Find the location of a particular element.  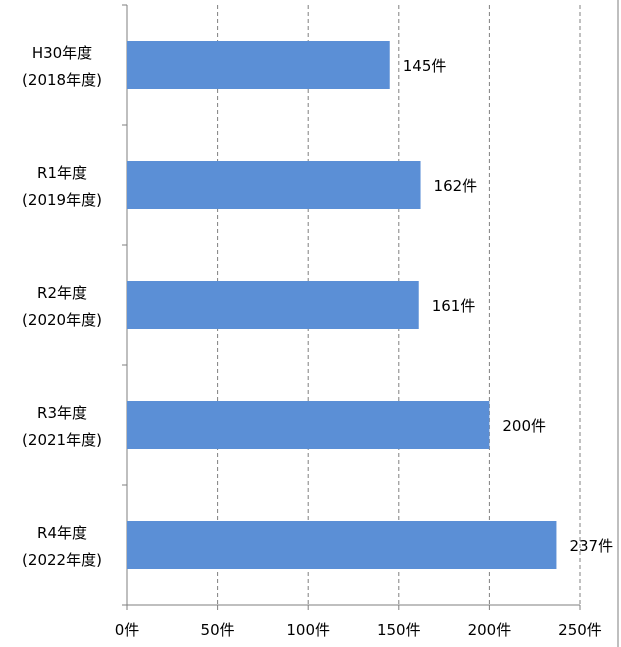

data-label: 237件 is located at coordinates (591, 546).